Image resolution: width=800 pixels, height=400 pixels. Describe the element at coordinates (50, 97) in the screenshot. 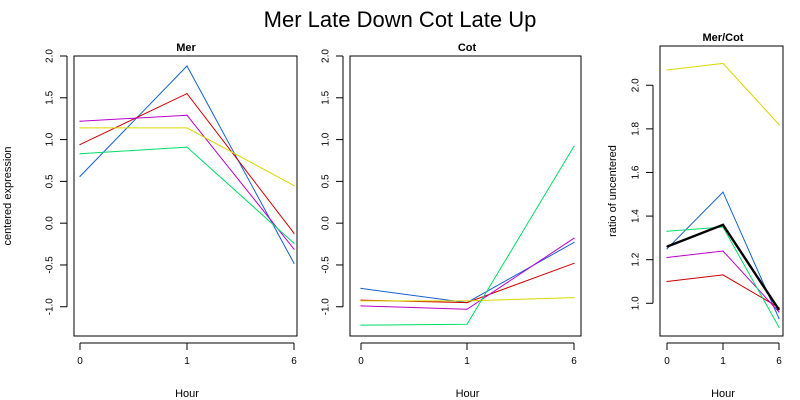

I see `mer-y-tick-label: 1.5` at that location.